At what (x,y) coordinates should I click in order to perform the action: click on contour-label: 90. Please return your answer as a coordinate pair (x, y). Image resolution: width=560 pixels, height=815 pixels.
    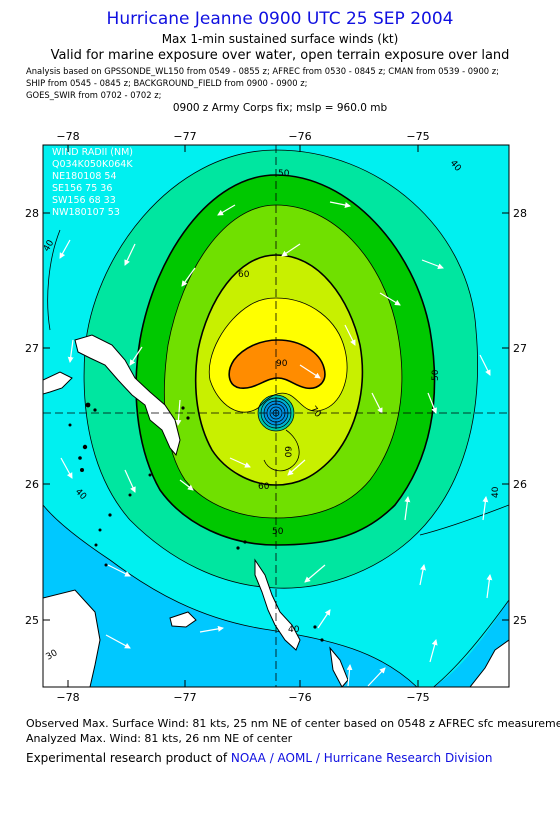
    Looking at the image, I should click on (282, 364).